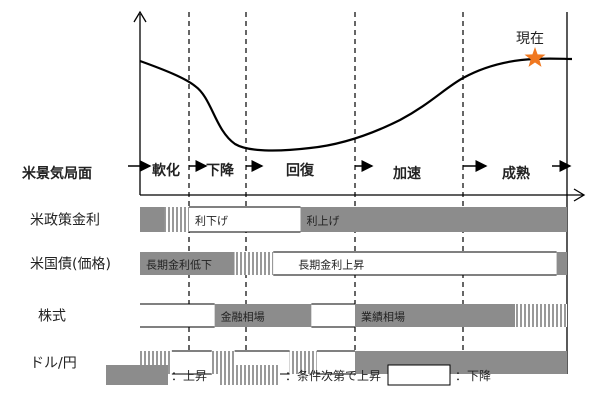  What do you see at coordinates (579, 195) in the screenshot?
I see `x-axis-arrowhead` at bounding box center [579, 195].